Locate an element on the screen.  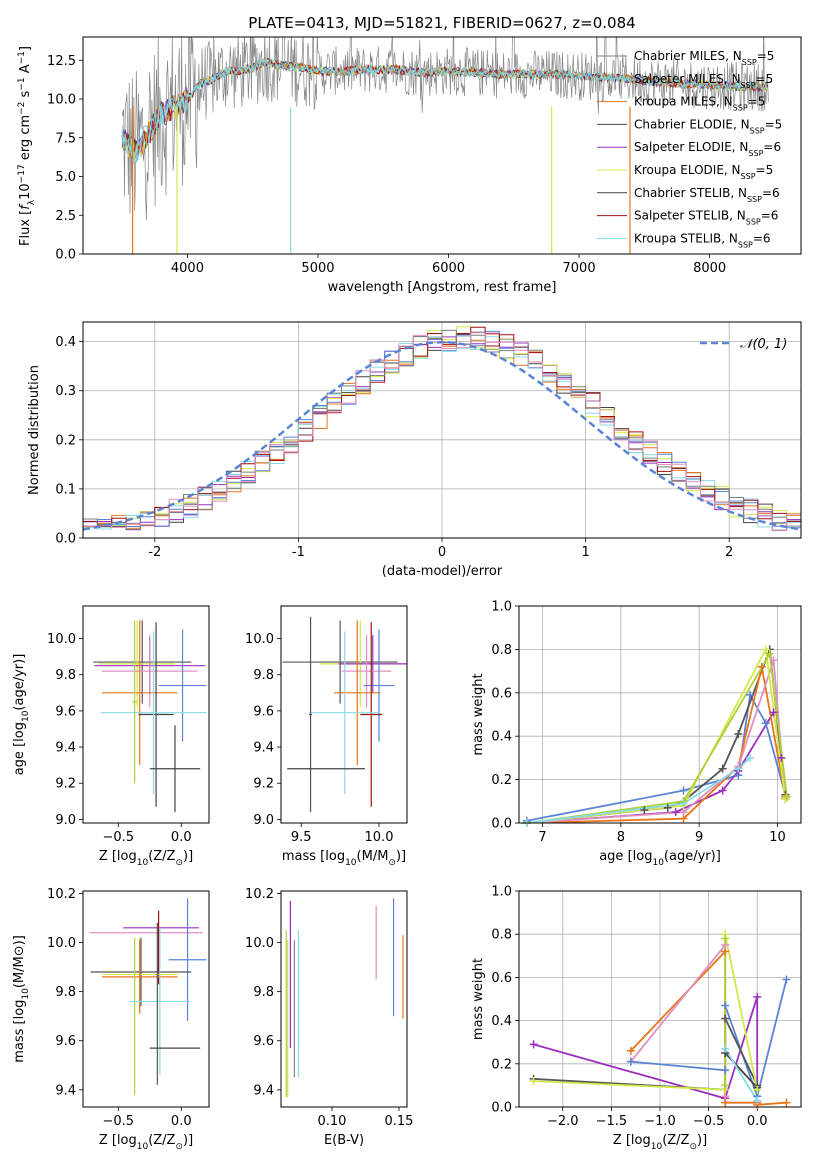
legend-label: Chabrier ELODIE, NSSP=5 is located at coordinates (708, 126).